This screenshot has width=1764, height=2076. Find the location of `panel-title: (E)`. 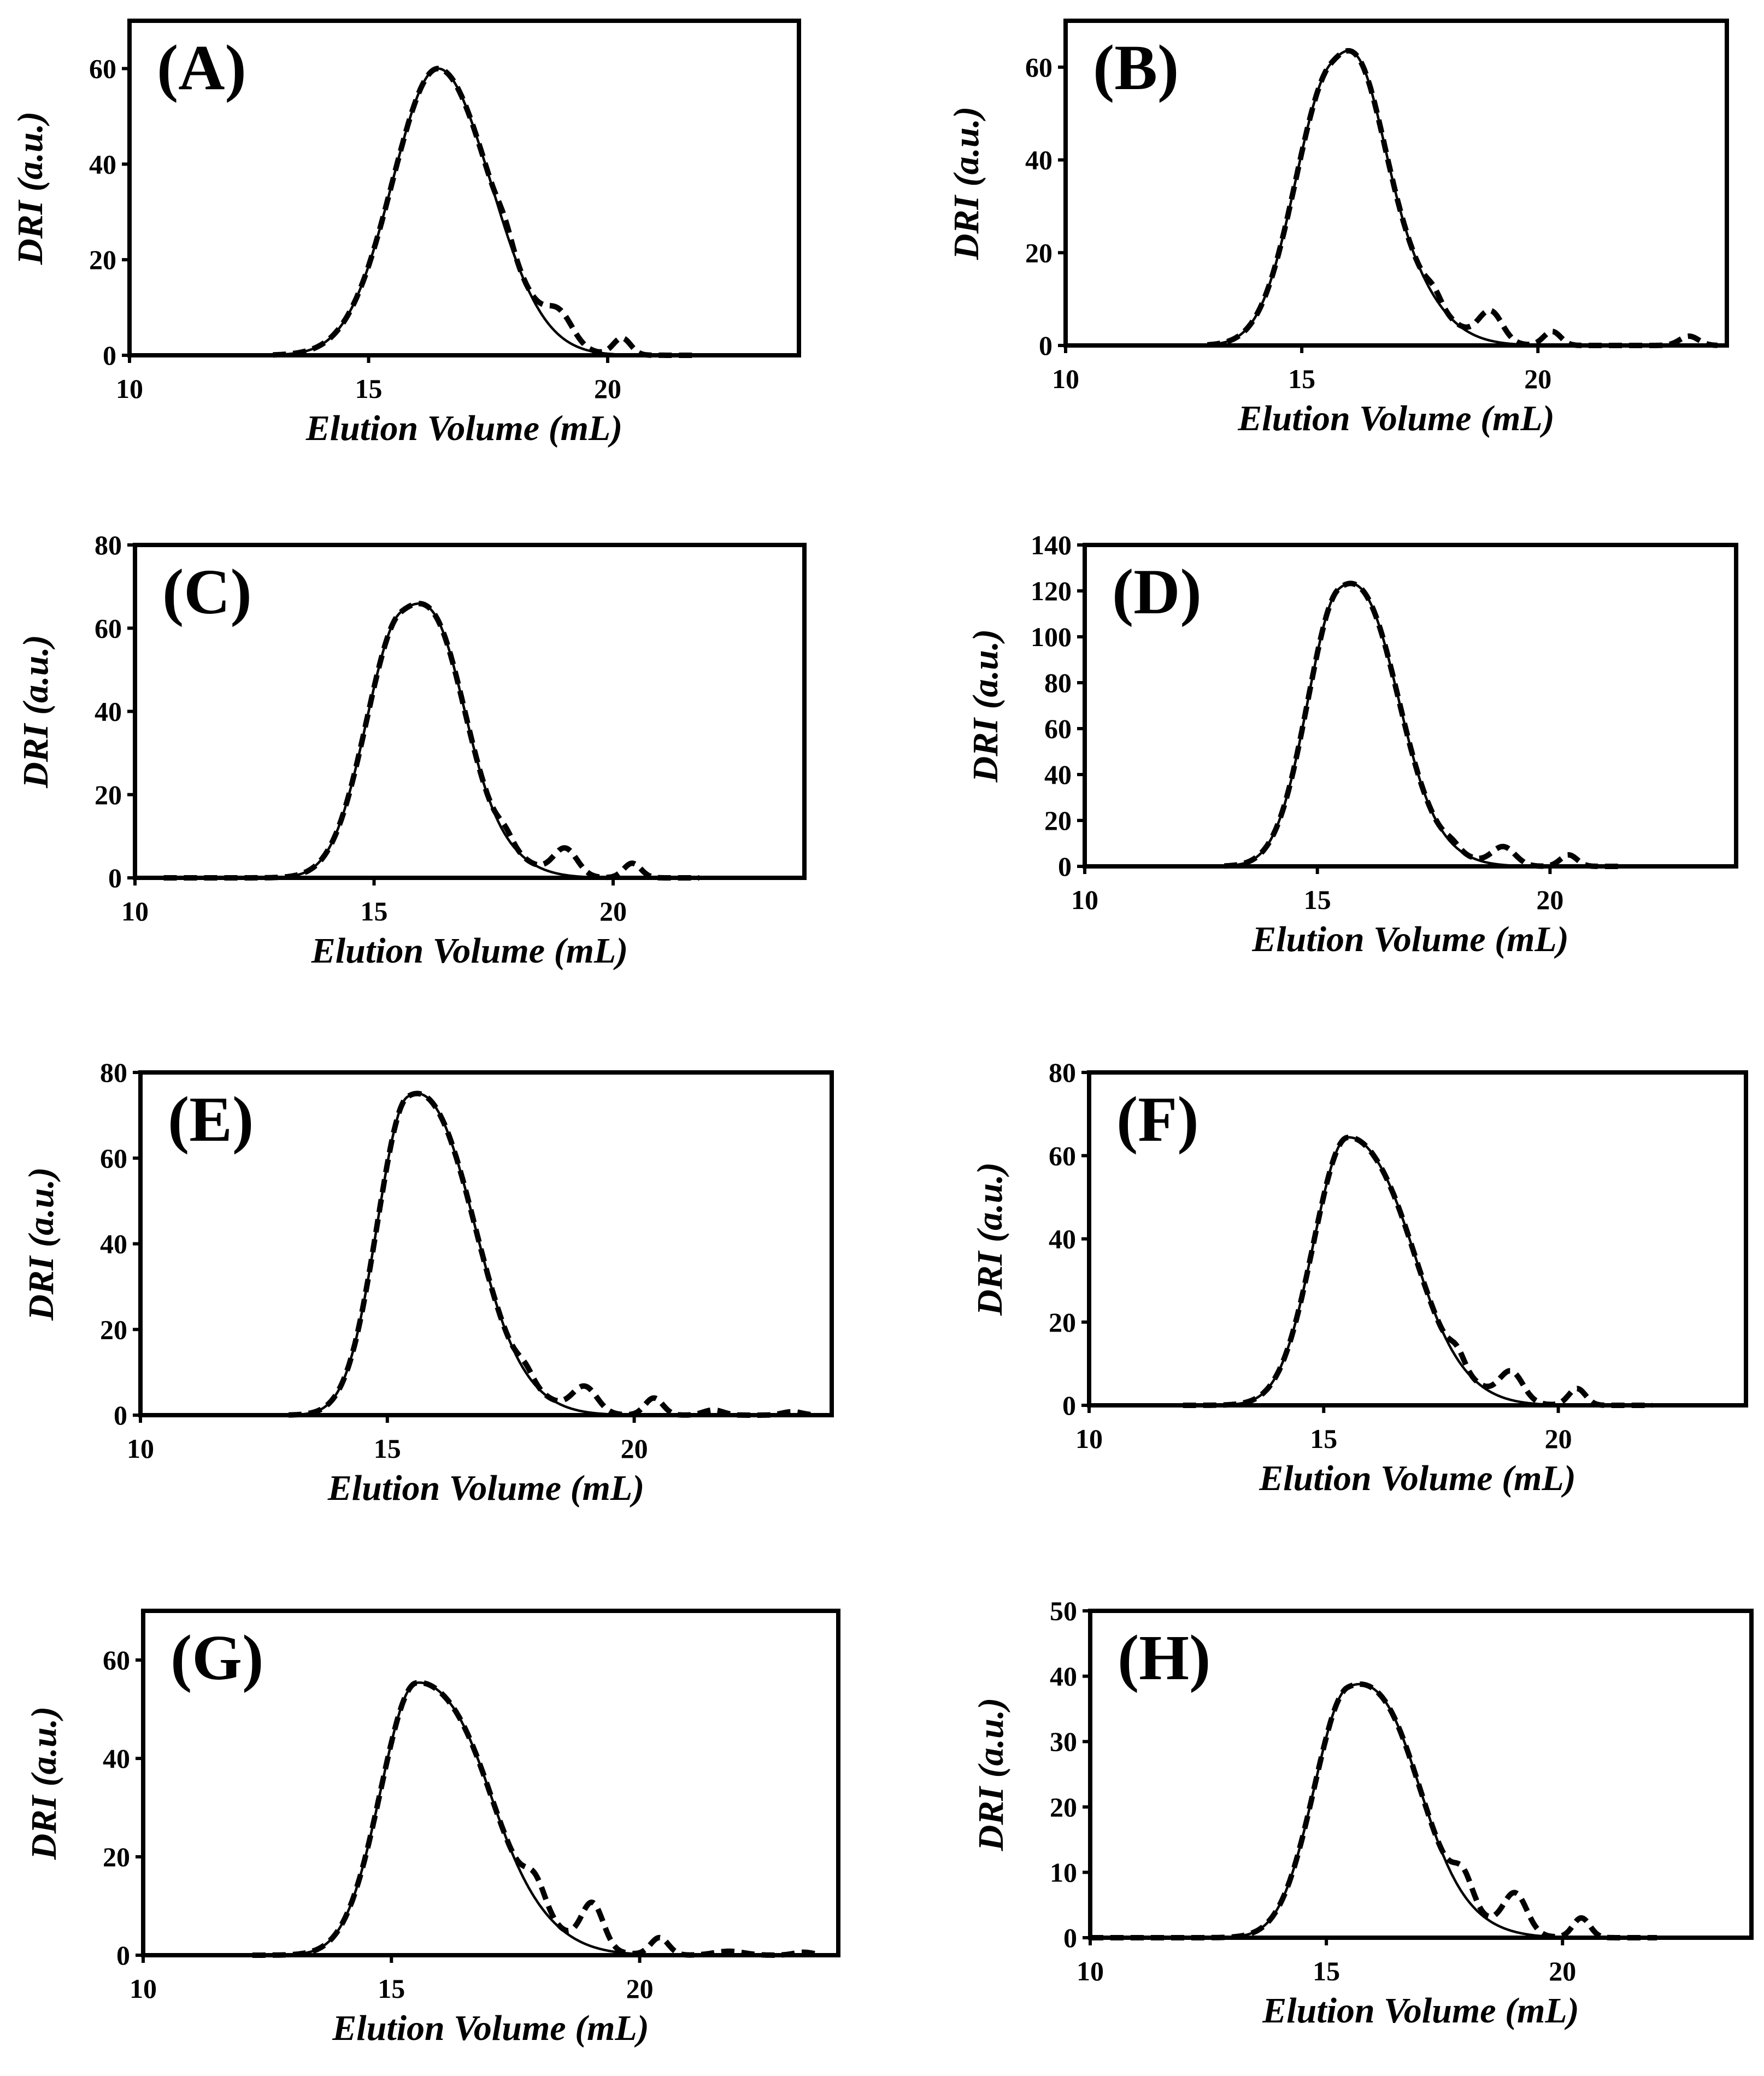

panel-title: (E) is located at coordinates (211, 1119).